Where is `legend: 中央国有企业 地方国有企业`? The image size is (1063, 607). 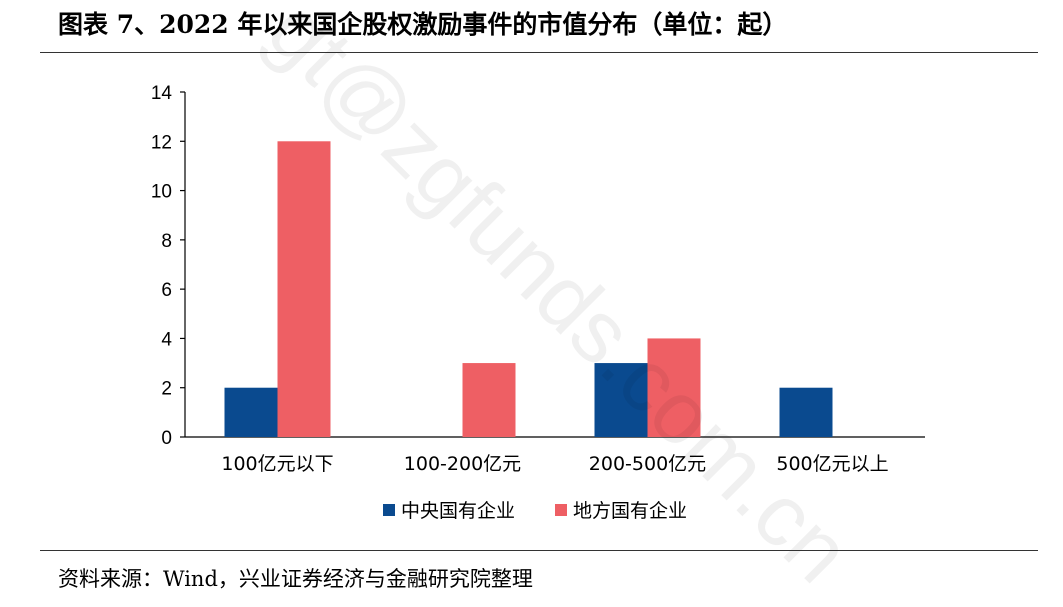 legend: 中央国有企业 地方国有企业 is located at coordinates (535, 511).